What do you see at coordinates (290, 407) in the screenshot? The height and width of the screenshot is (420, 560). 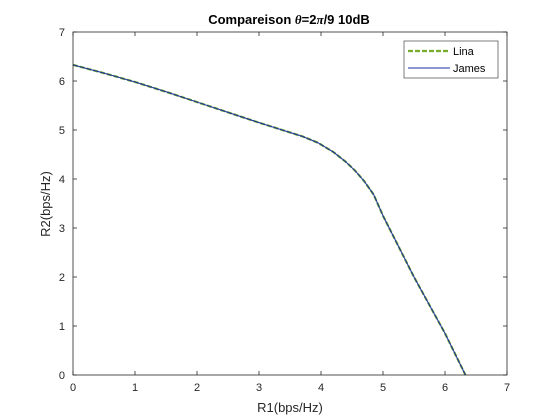 I see `x-axis-label: R1(bps/Hz)` at bounding box center [290, 407].